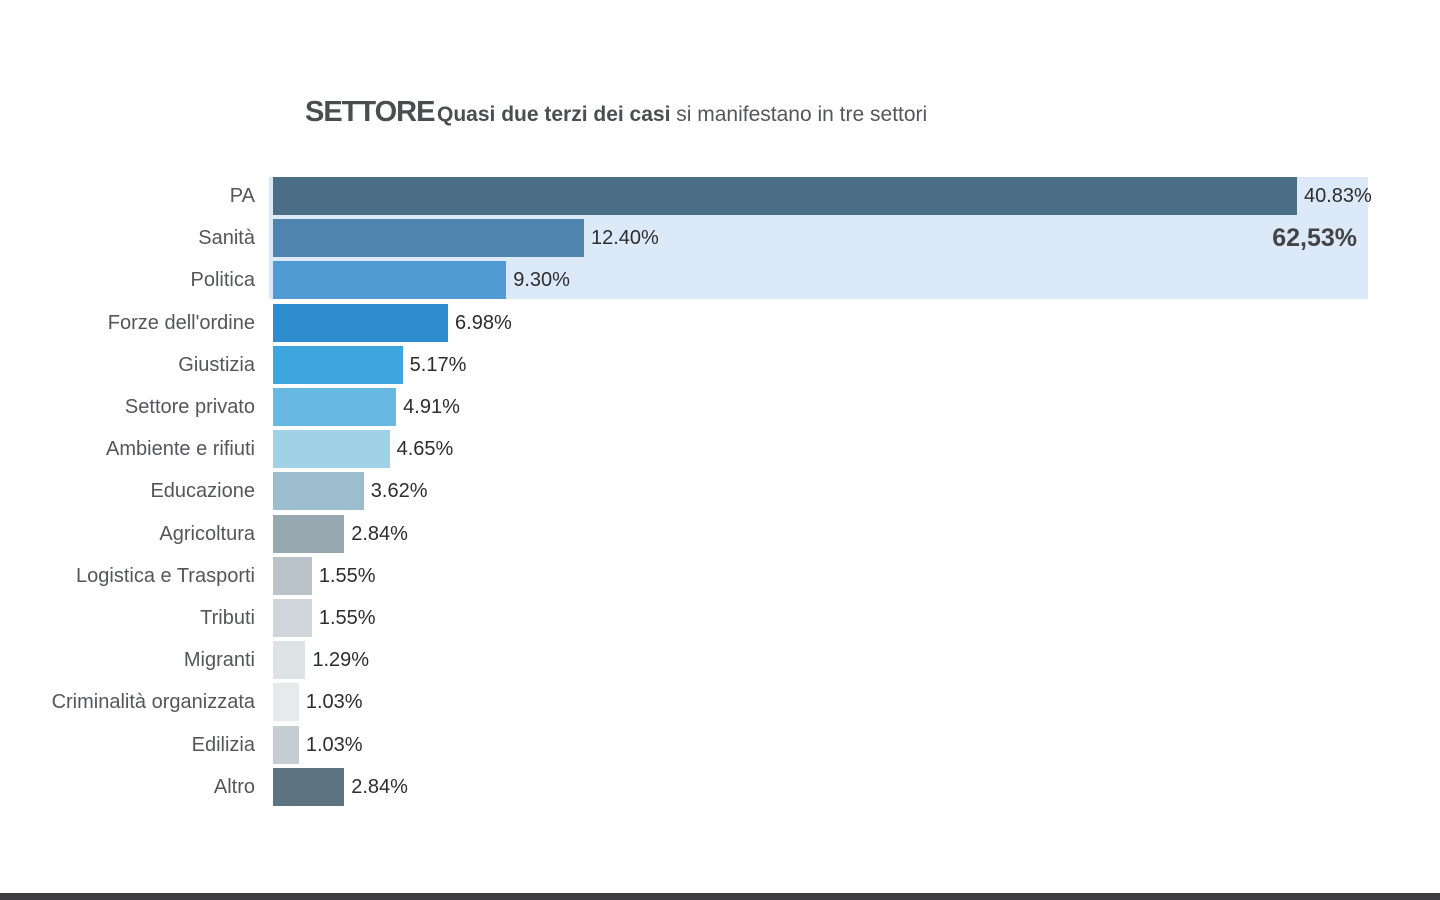 The width and height of the screenshot is (1440, 900). What do you see at coordinates (181, 322) in the screenshot?
I see `category-label: Forze dell'ordine` at bounding box center [181, 322].